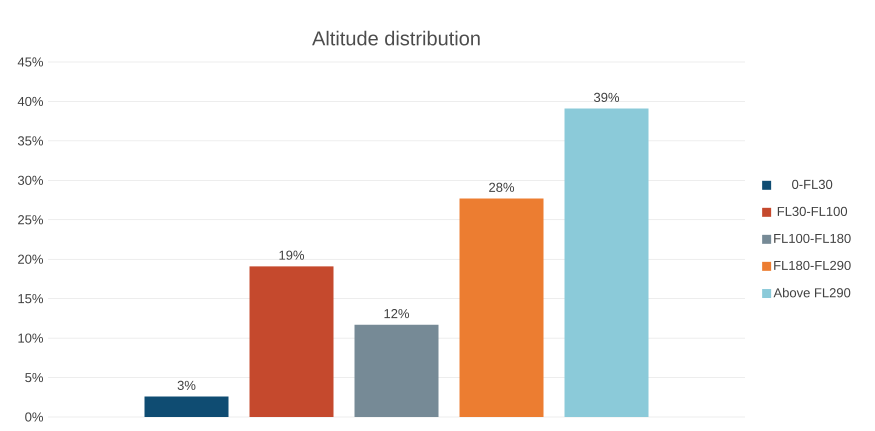  What do you see at coordinates (813, 211) in the screenshot?
I see `legend-label: FL30-FL100` at bounding box center [813, 211].